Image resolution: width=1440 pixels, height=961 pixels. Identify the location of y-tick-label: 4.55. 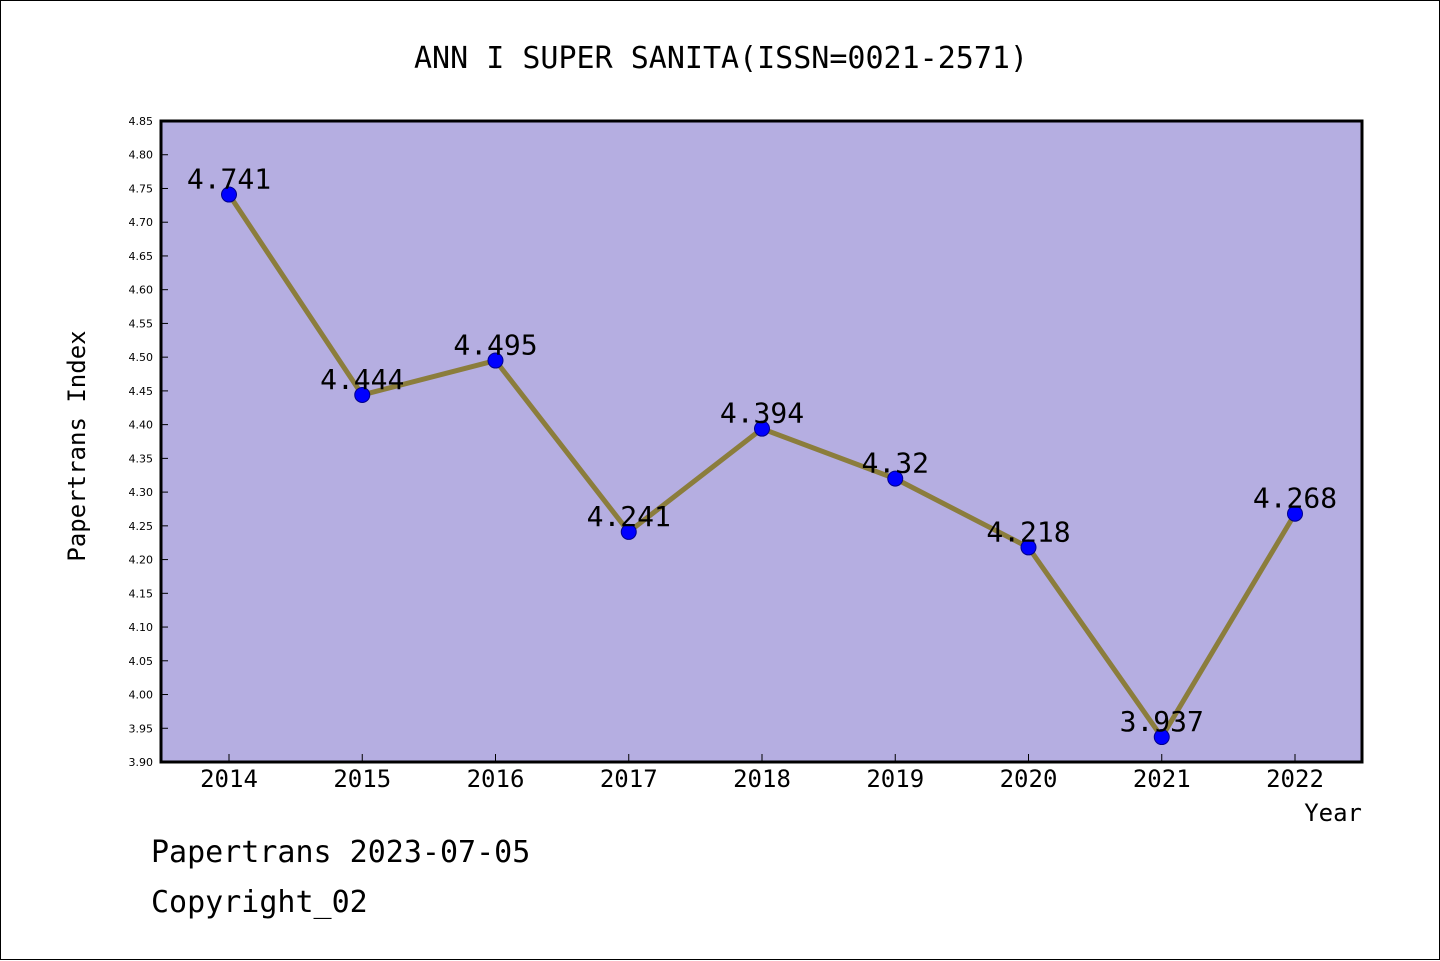
(141, 323).